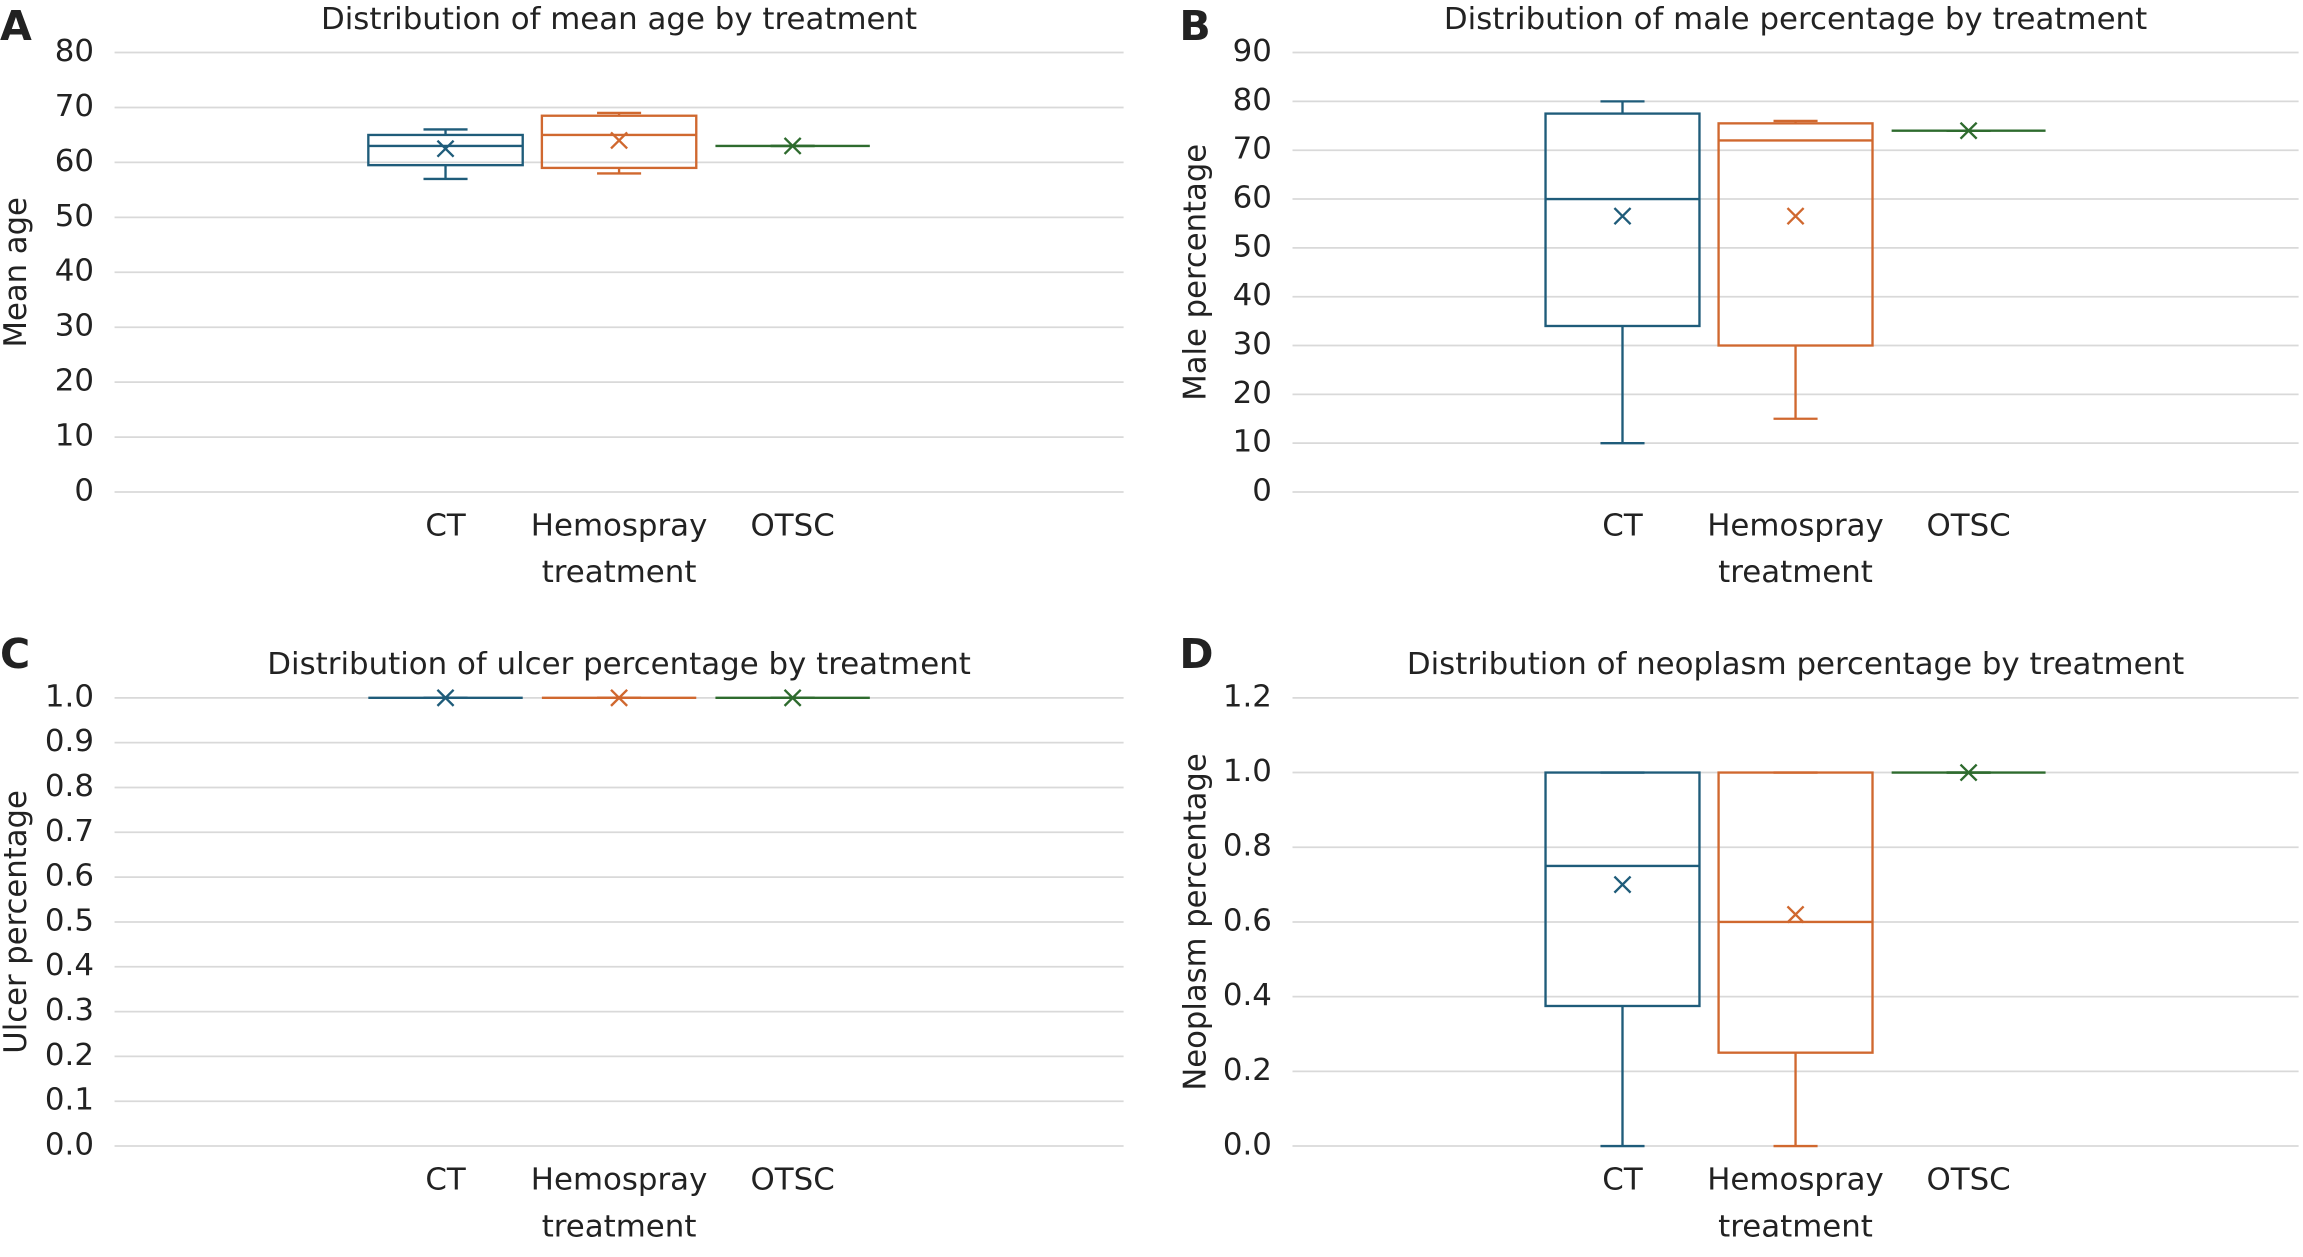 The width and height of the screenshot is (2303, 1257). I want to click on panel-letter: D, so click(1196, 654).